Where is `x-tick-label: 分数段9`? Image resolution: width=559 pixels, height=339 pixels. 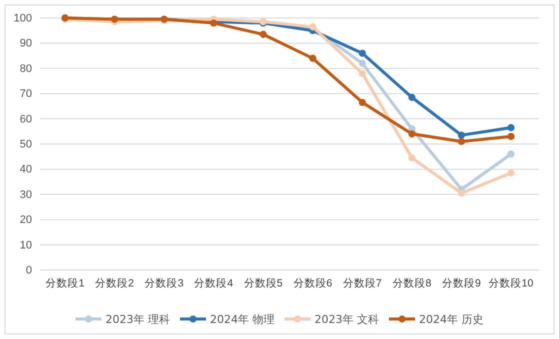
x-tick-label: 分数段9 is located at coordinates (462, 283).